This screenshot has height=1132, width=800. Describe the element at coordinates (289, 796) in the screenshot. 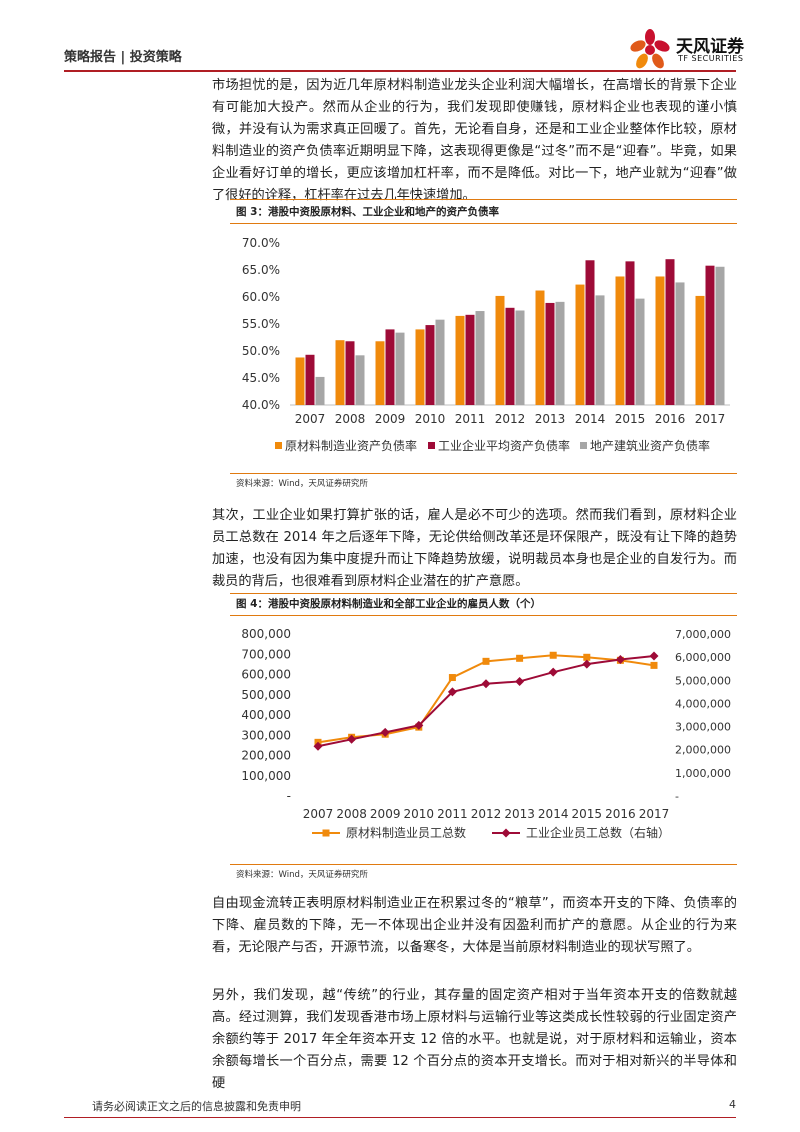

I see `y-left-tick-label: -` at that location.